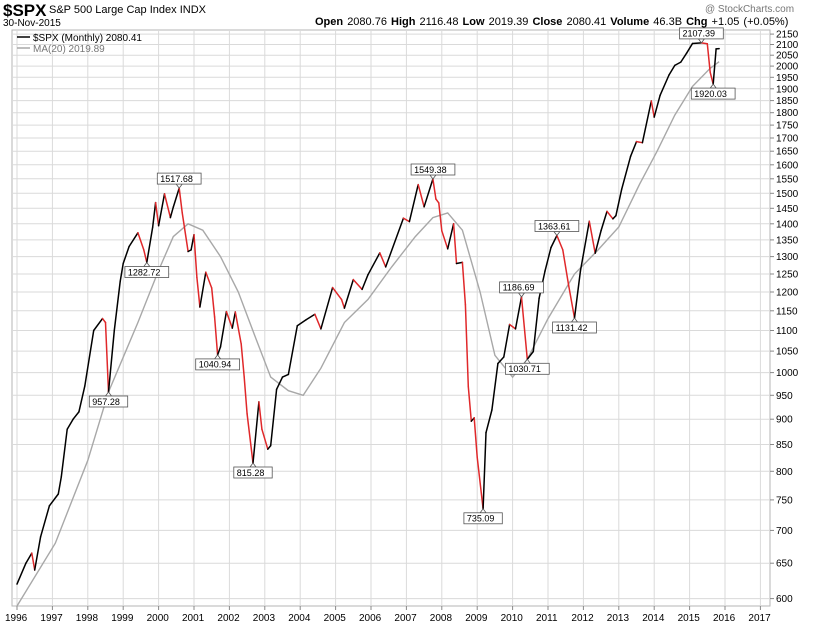  Describe the element at coordinates (192, 10) in the screenshot. I see `exchange-code: INDX` at that location.